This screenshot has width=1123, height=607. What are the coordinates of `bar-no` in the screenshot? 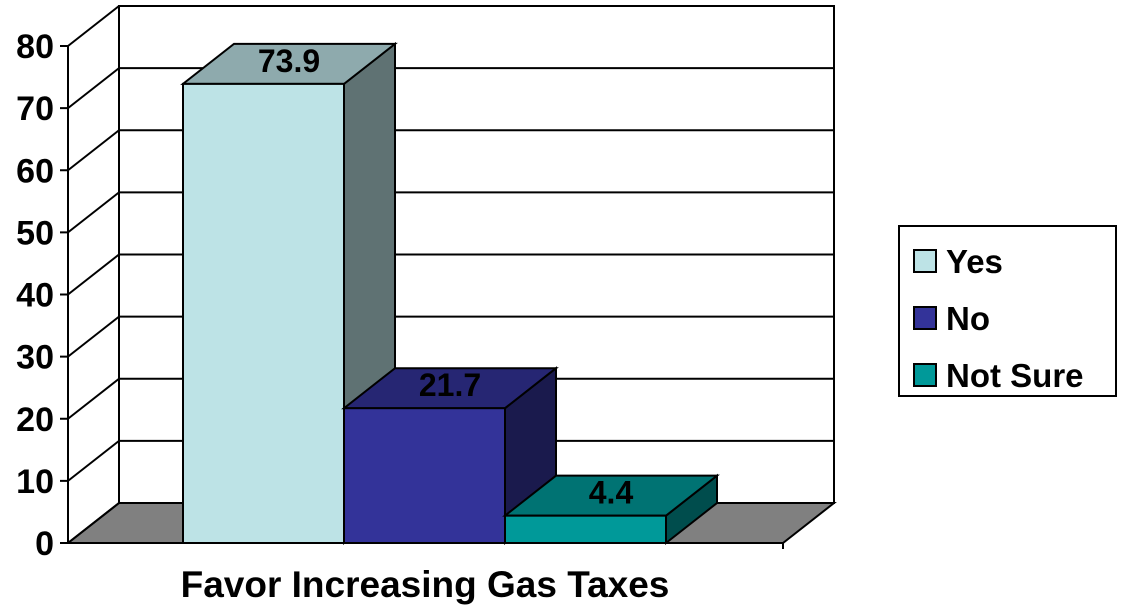 It's located at (450, 456).